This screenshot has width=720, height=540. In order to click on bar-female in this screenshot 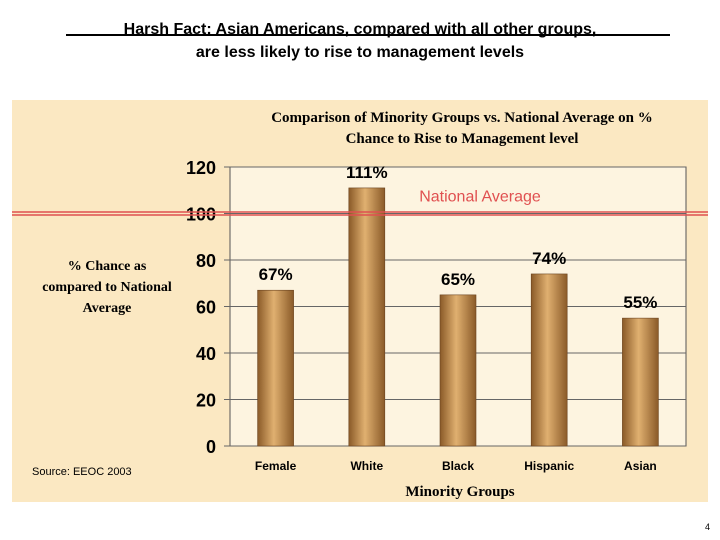, I will do `click(275, 368)`.